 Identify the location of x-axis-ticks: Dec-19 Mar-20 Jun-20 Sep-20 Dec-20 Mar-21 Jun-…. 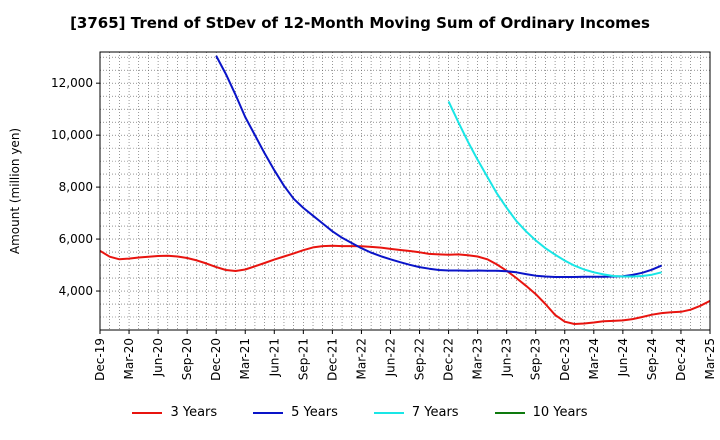
(405, 355).